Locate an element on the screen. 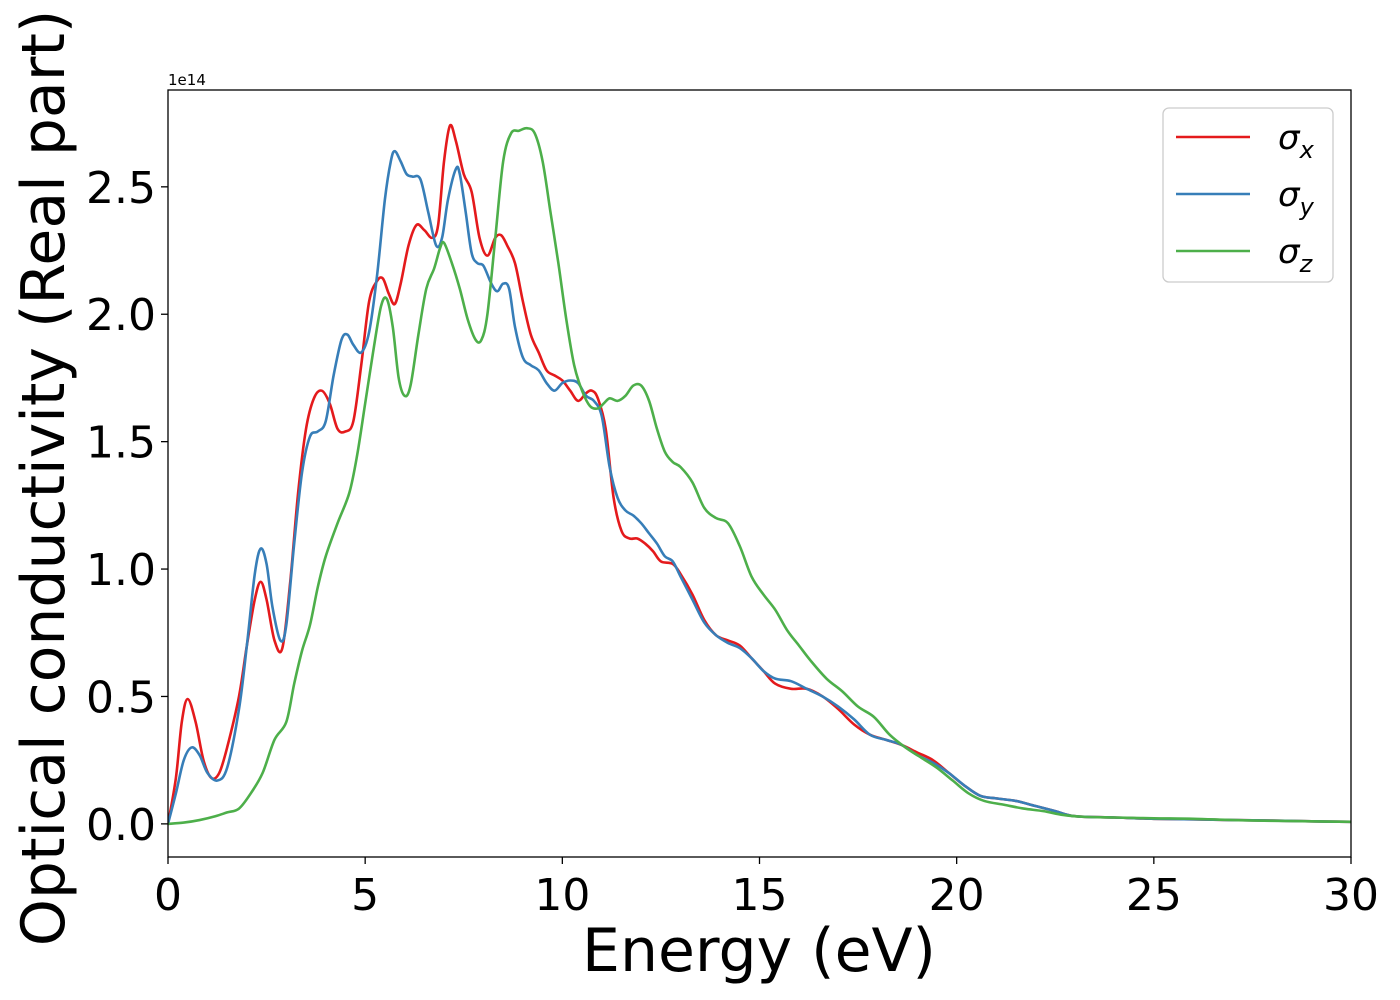 This screenshot has width=1400, height=1000. y-axis-label: Optical conductivity (Real part) is located at coordinates (44, 478).